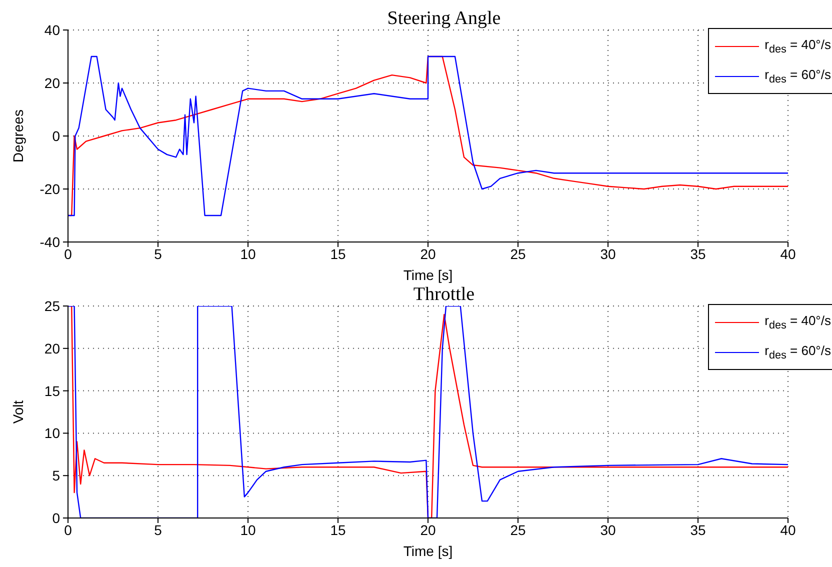 The image size is (832, 567). I want to click on y-tick-label: 25, so click(52, 306).